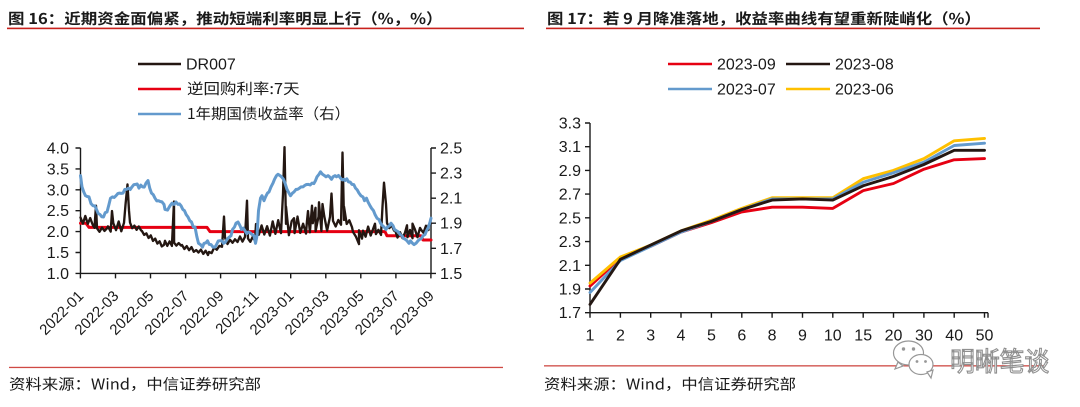  Describe the element at coordinates (863, 336) in the screenshot. I see `svg-text: 15` at that location.